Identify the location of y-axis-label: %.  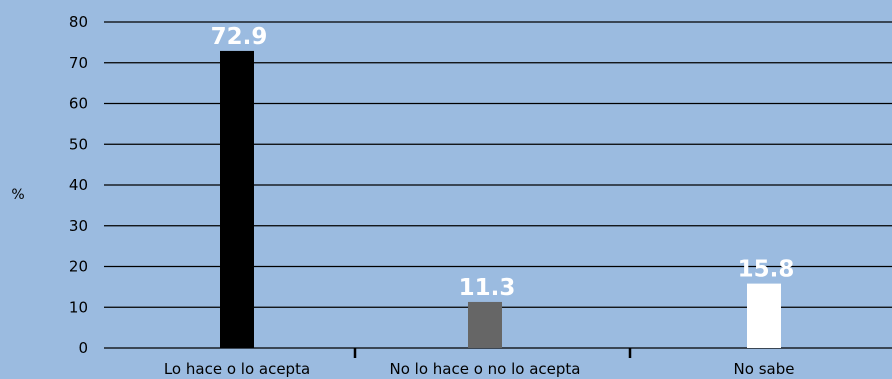
(17, 195).